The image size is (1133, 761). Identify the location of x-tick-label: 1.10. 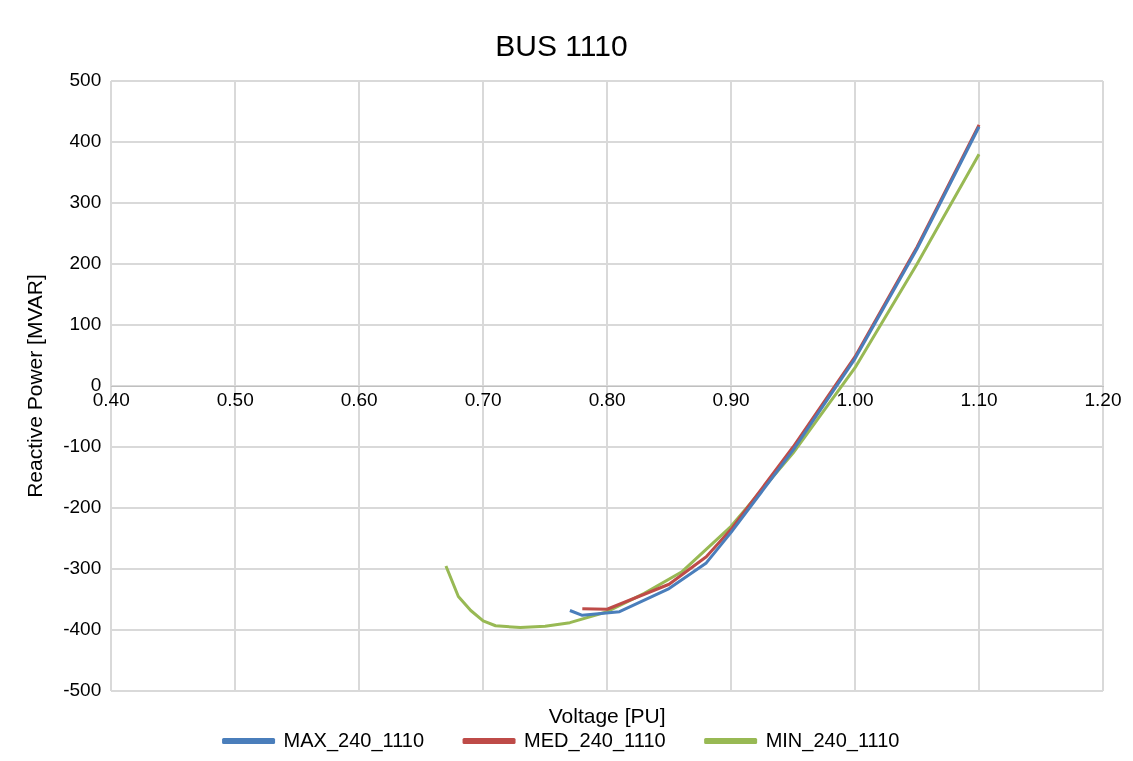
(979, 399).